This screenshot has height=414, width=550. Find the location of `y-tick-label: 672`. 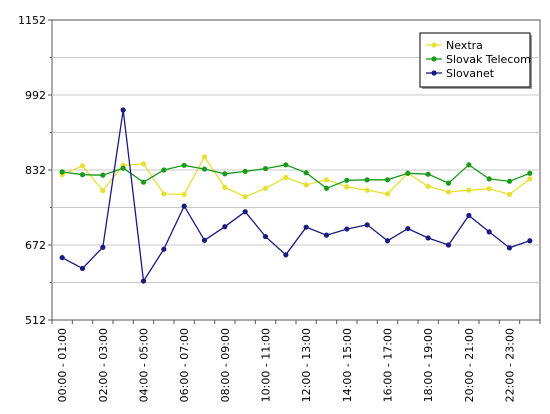

y-tick-label: 672 is located at coordinates (35, 245).